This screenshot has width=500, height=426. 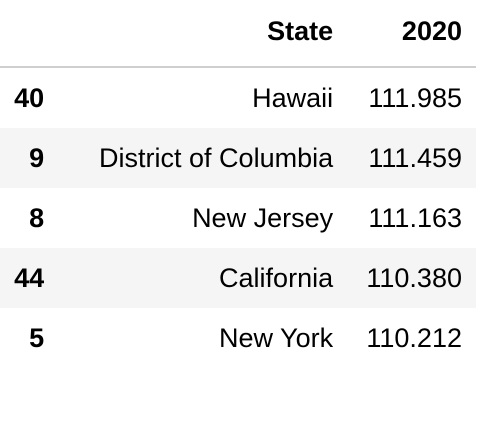 I want to click on row-index: 40, so click(x=29, y=97).